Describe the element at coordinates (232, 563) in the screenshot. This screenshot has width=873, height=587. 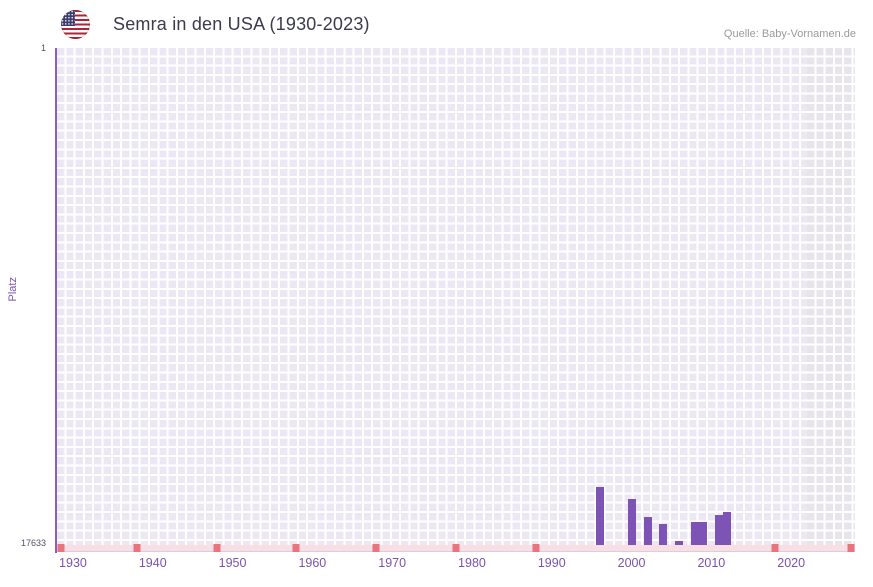
I see `x-tick-label-1950: 1950` at that location.